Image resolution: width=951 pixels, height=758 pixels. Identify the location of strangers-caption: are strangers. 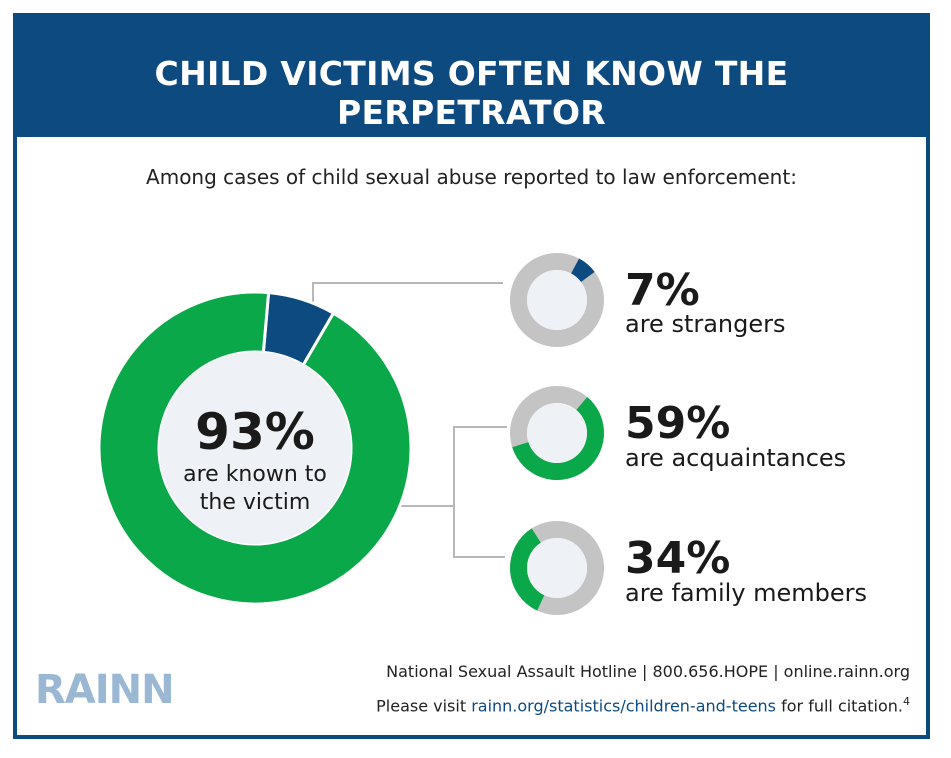
(705, 324).